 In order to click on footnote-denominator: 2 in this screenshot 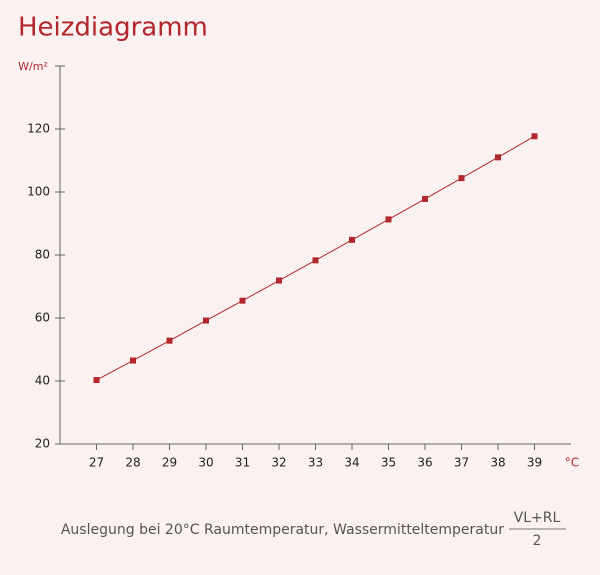, I will do `click(537, 541)`.